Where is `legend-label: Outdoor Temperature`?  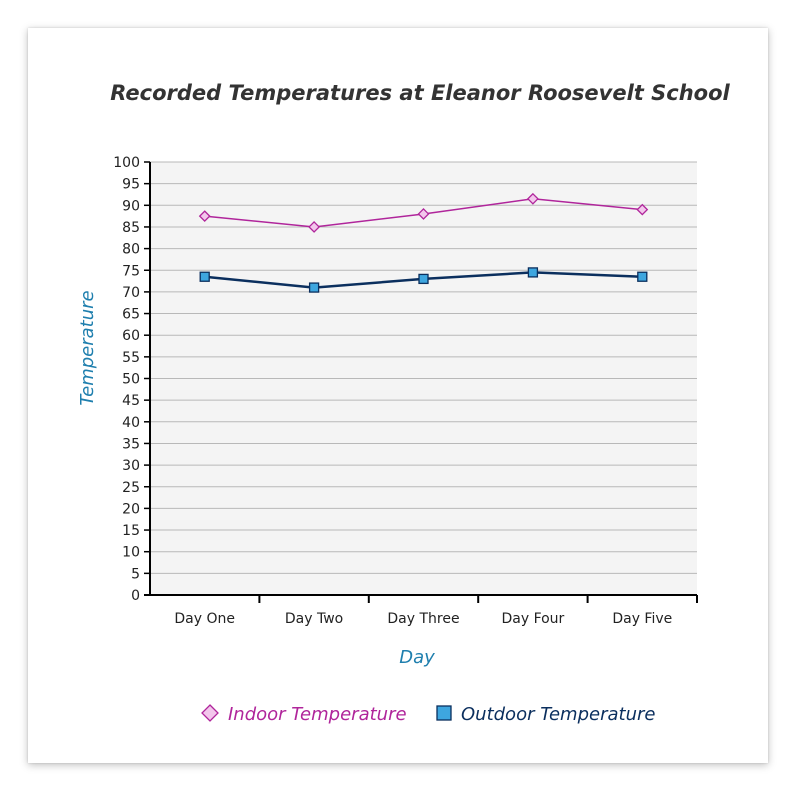 legend-label: Outdoor Temperature is located at coordinates (558, 714).